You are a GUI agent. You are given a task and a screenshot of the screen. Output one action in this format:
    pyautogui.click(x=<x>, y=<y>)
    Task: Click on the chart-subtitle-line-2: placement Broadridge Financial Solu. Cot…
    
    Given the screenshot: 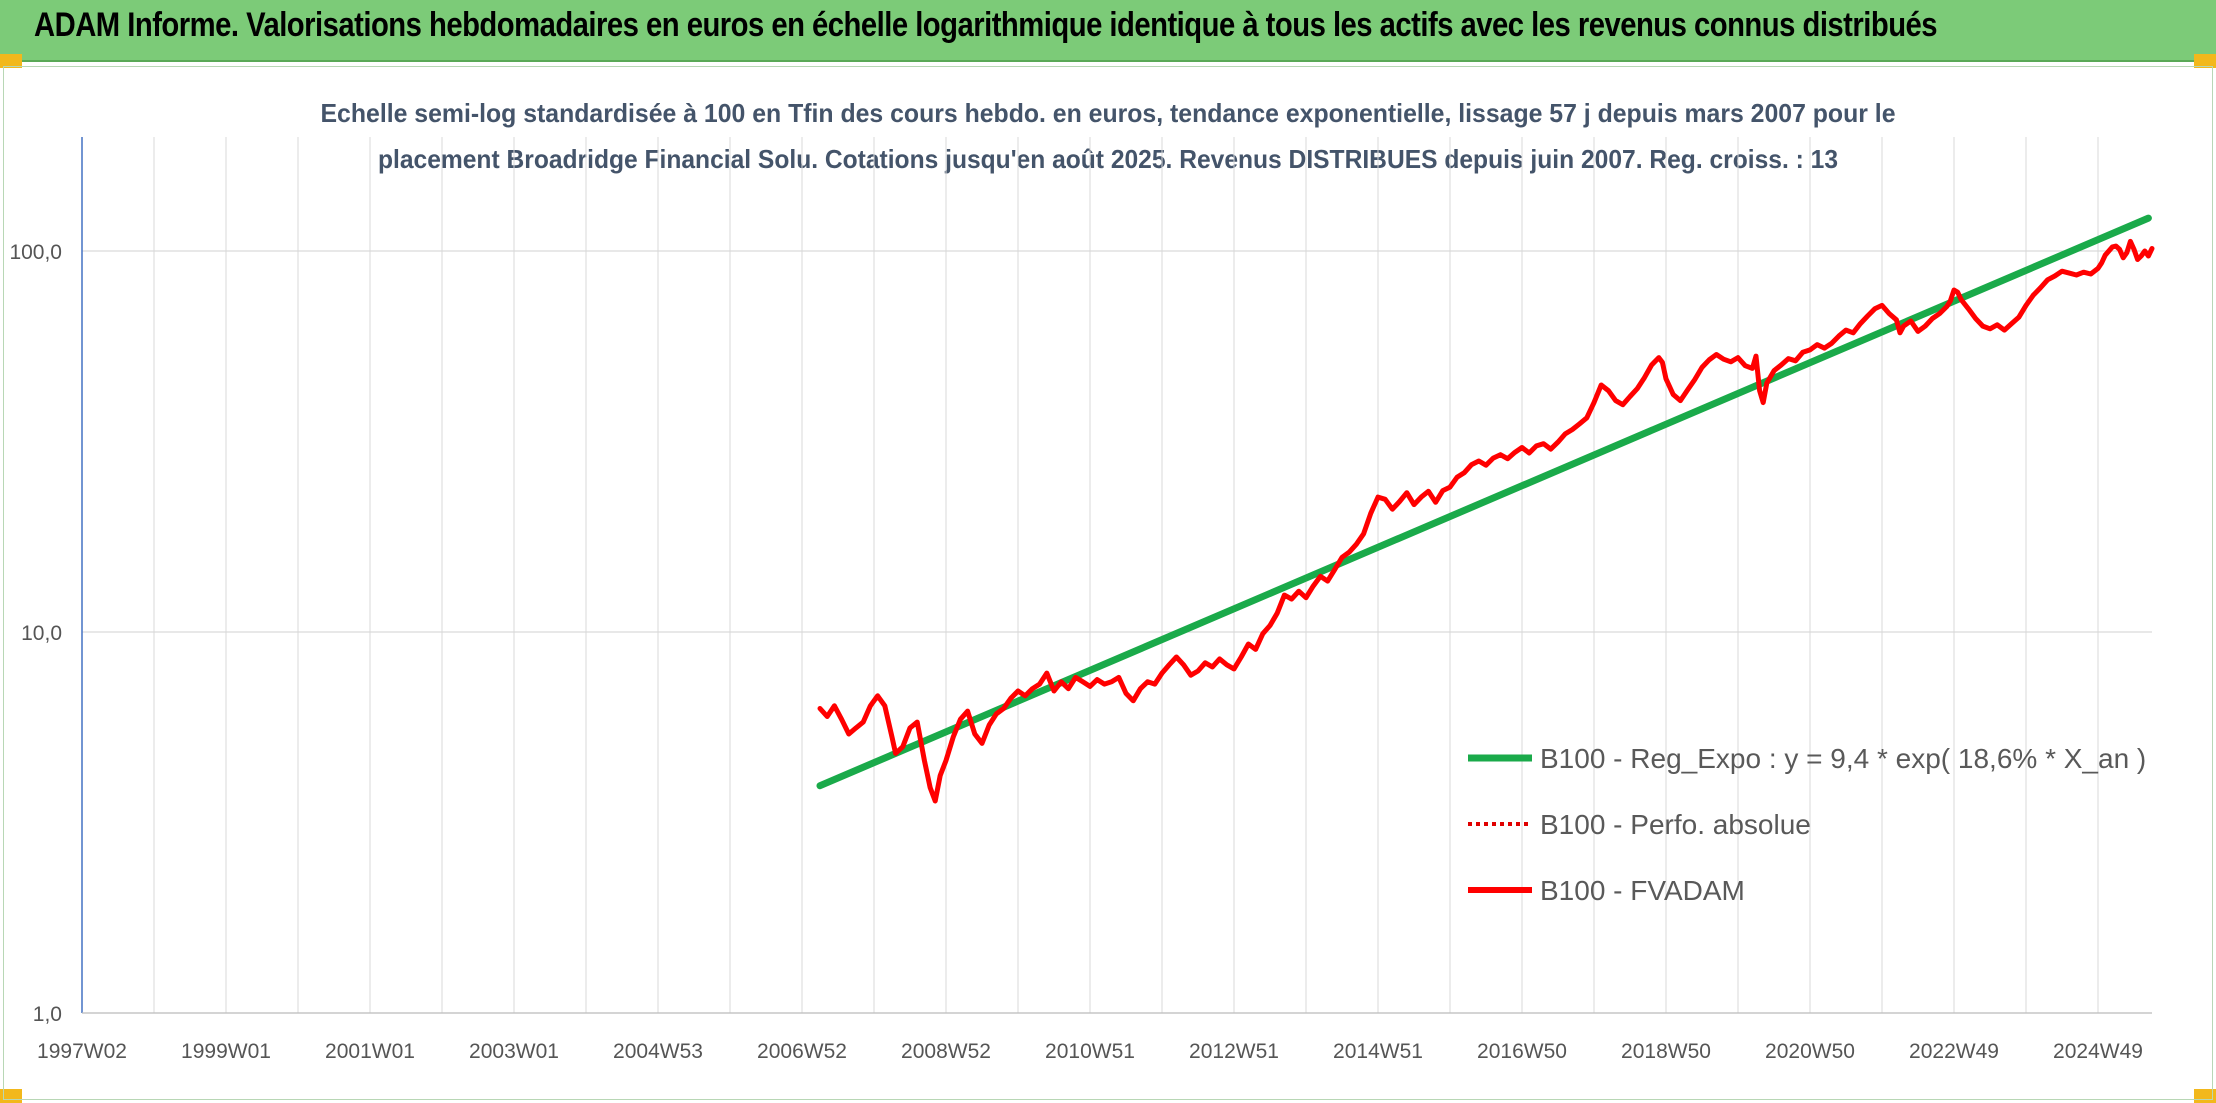 What is the action you would take?
    pyautogui.click(x=1108, y=159)
    